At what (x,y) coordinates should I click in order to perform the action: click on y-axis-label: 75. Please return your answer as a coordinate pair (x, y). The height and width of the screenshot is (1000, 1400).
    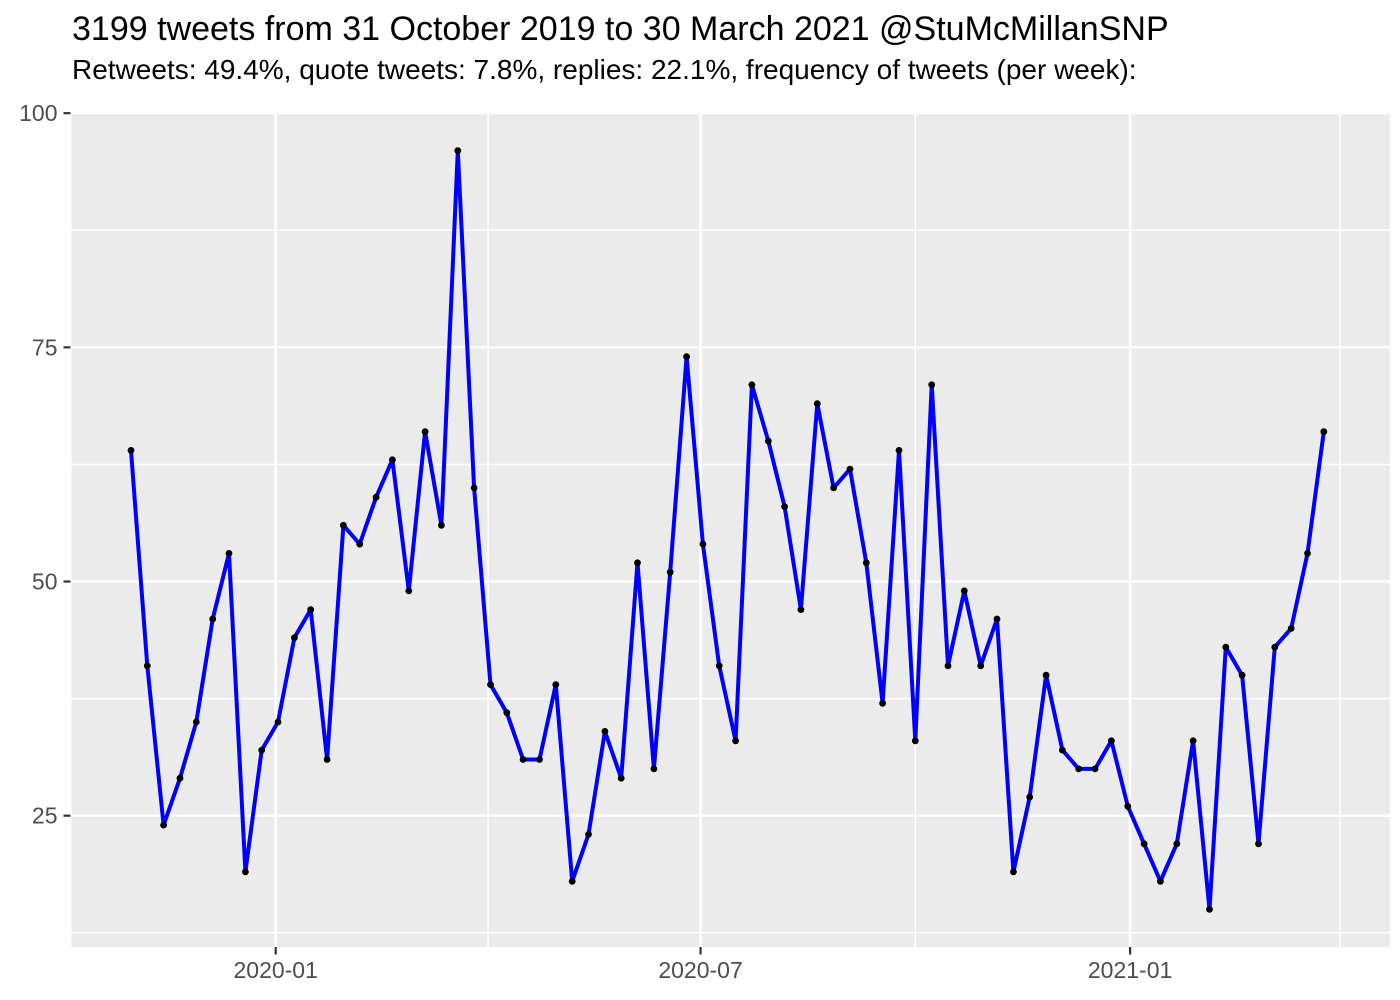
    Looking at the image, I should click on (45, 347).